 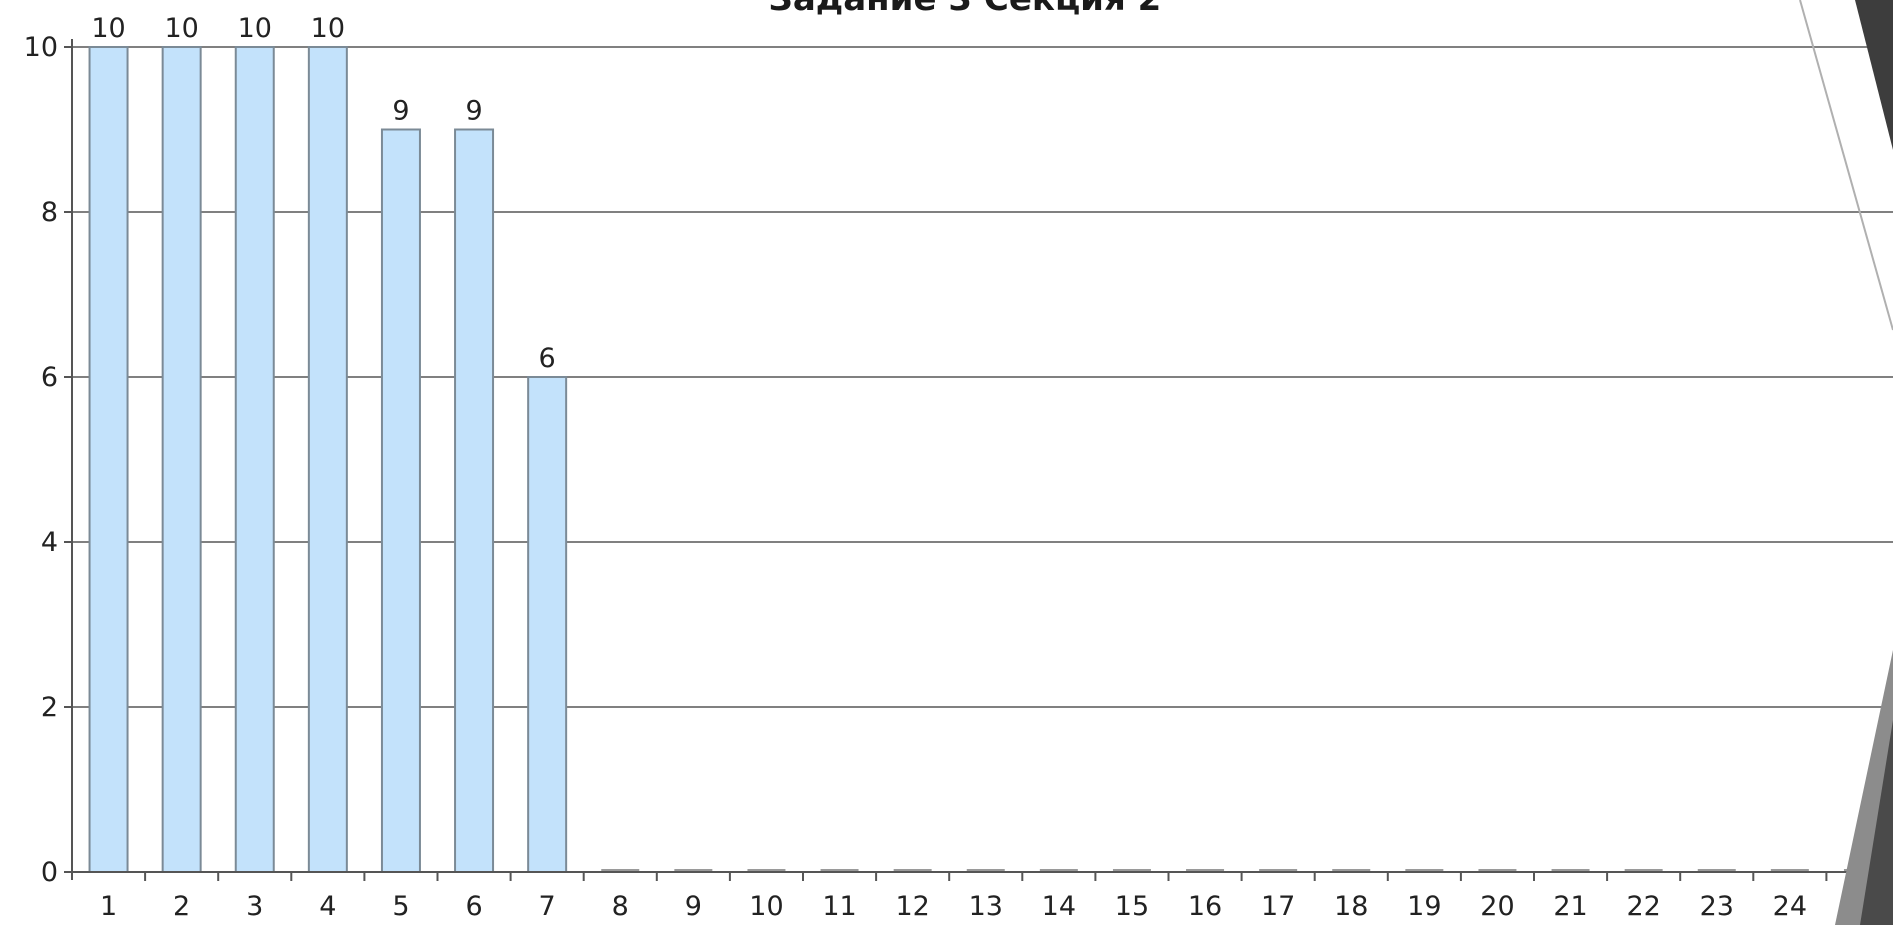 What do you see at coordinates (473, 906) in the screenshot?
I see `x-tick-label-6: 6` at bounding box center [473, 906].